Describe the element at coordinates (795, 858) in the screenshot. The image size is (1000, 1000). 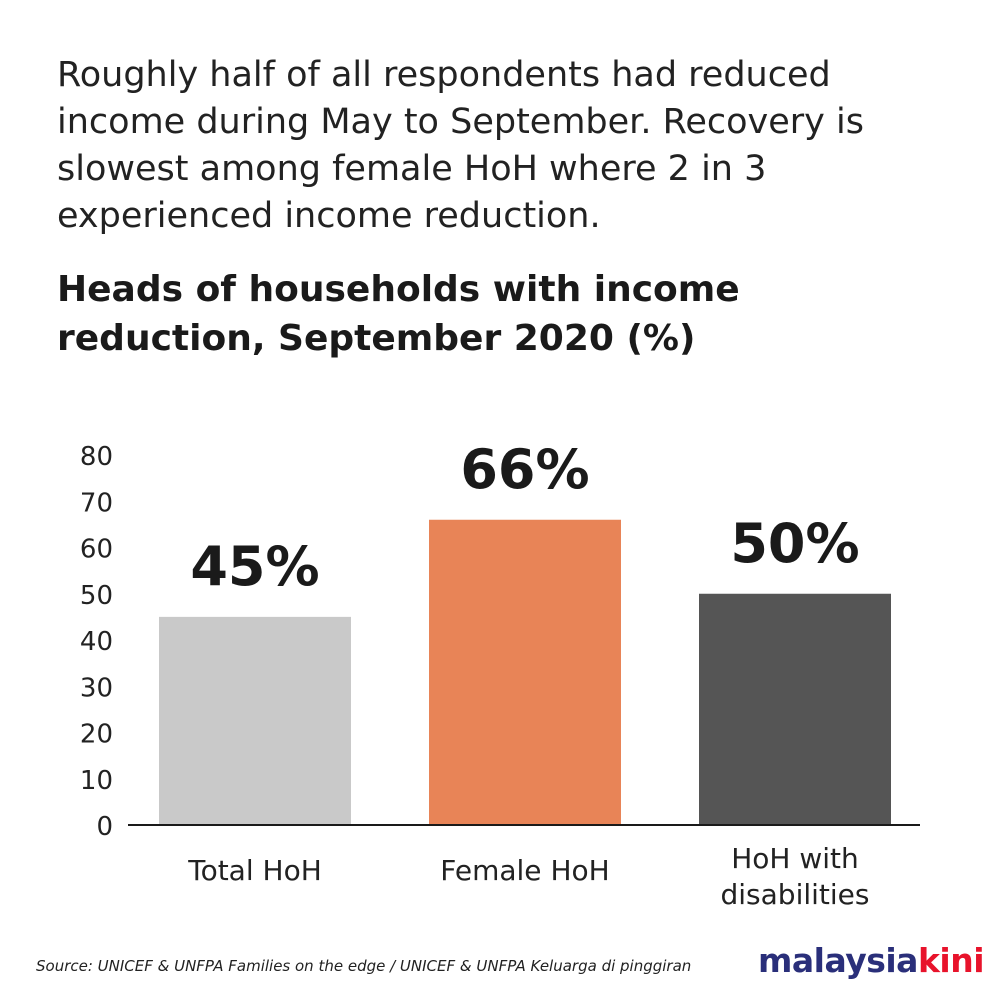
I see `x-tick-label: HoH with` at that location.